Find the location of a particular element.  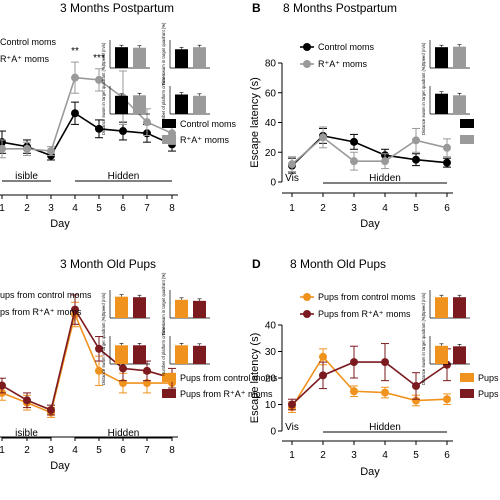

panel-title: 8 Months Postpartum is located at coordinates (340, 8).